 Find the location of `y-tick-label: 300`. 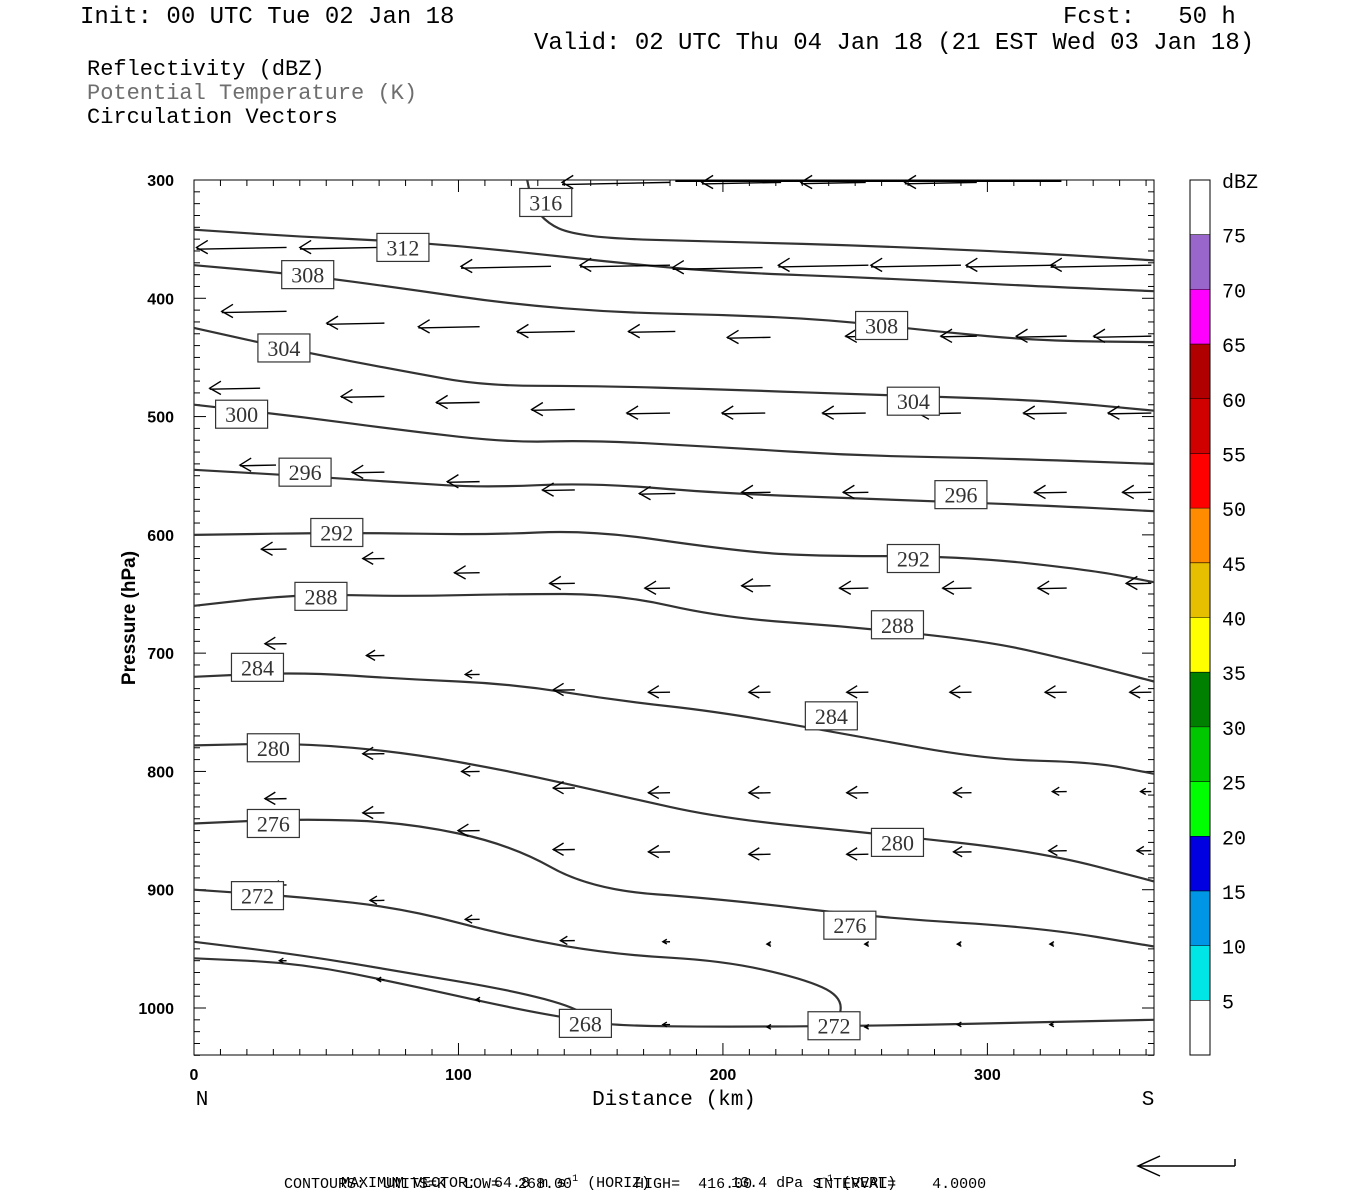

y-tick-label: 300 is located at coordinates (160, 181).